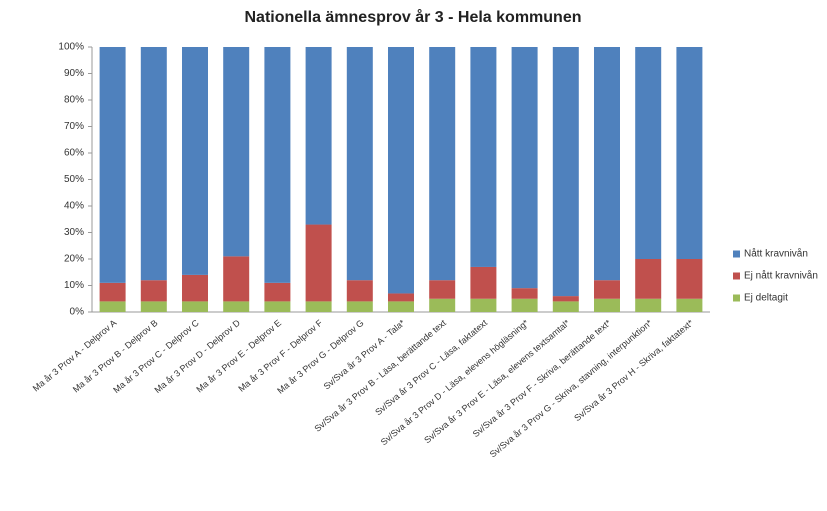  I want to click on legend-label: Ej nått kravnivån, so click(781, 276).